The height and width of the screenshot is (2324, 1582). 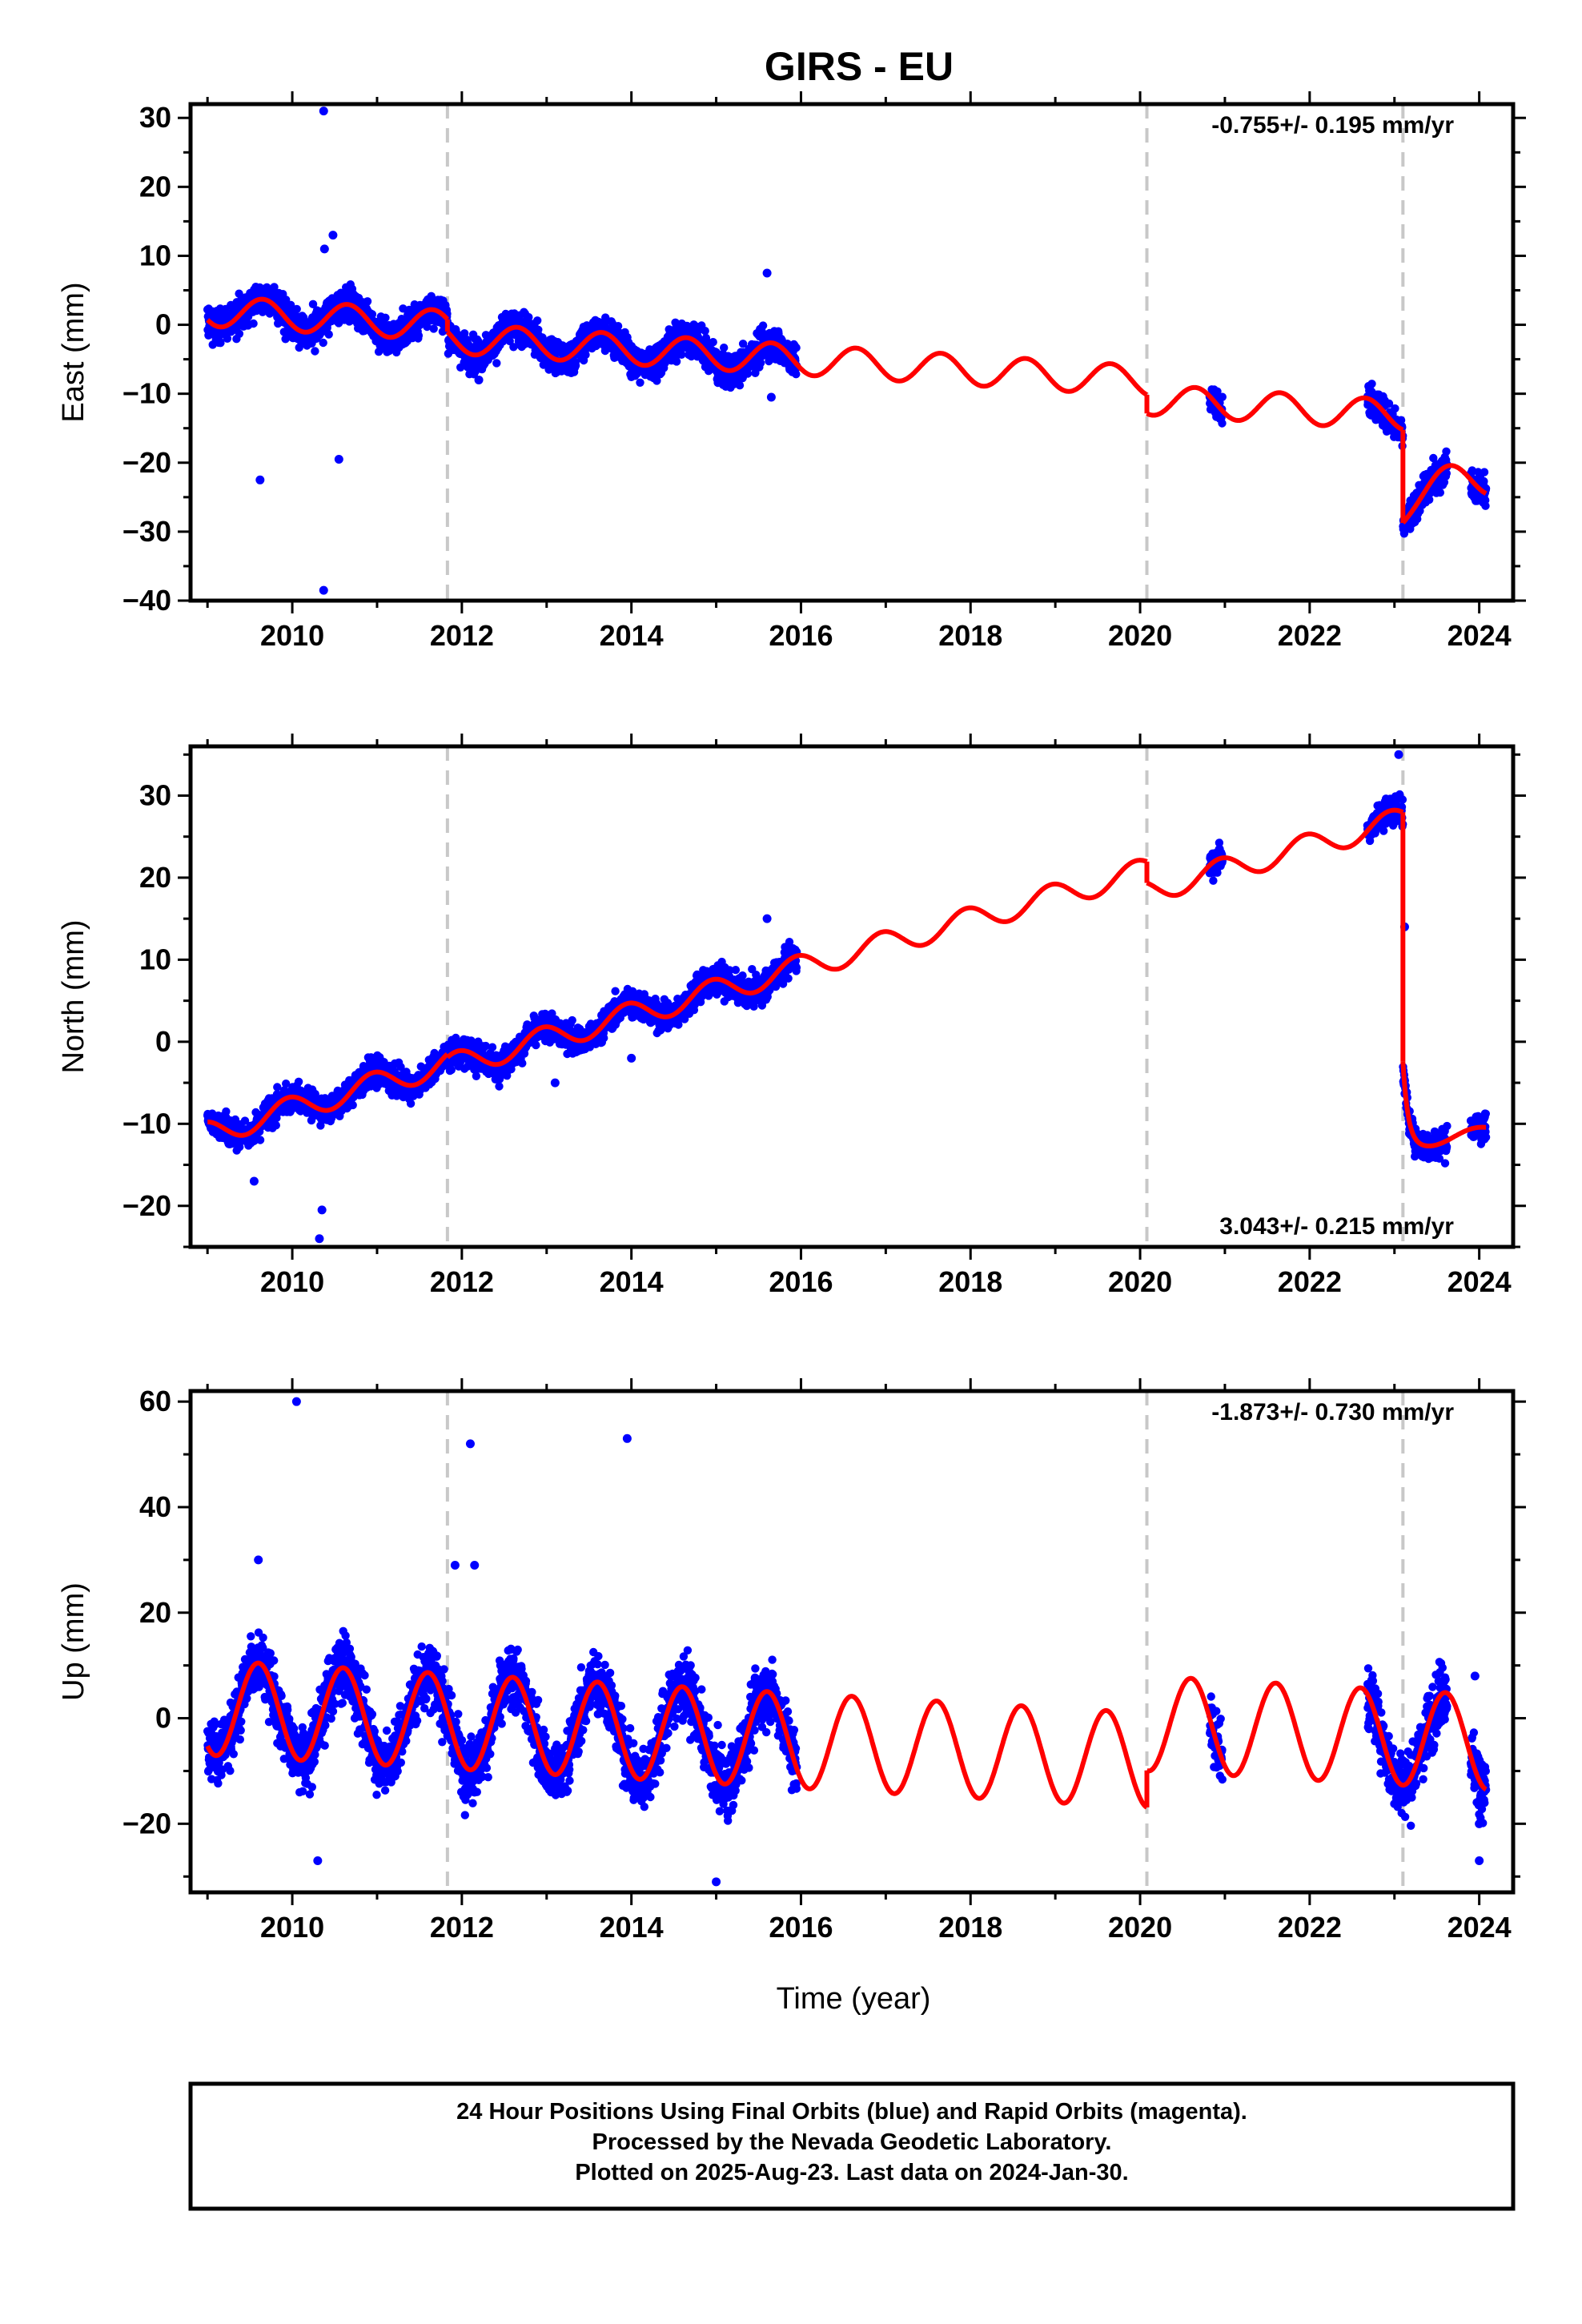 I want to click on y-tick-label: −40, so click(x=146, y=600).